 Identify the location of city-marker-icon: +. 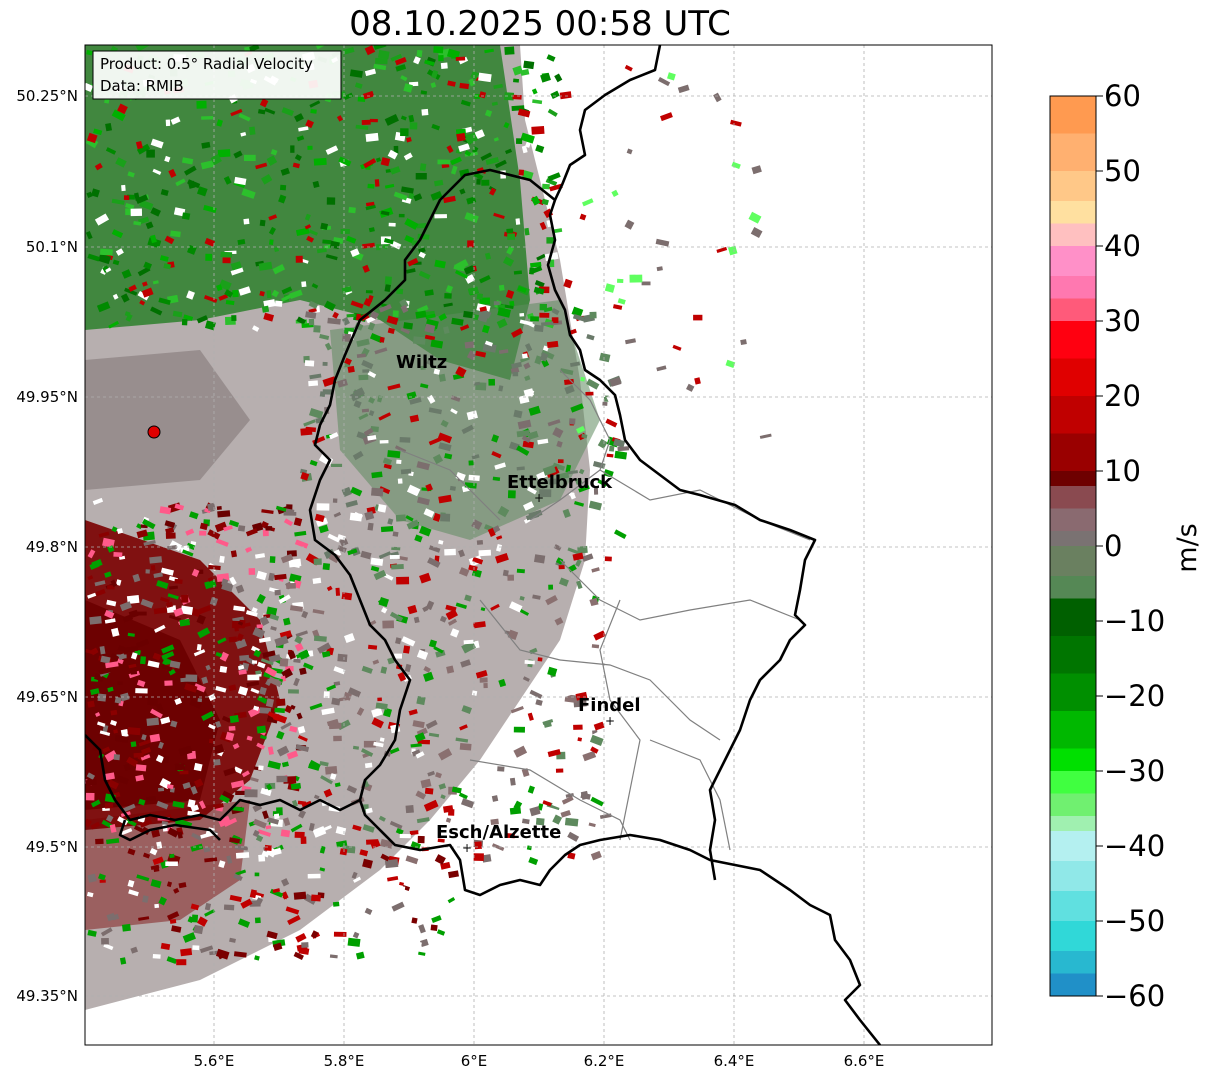
(467, 848).